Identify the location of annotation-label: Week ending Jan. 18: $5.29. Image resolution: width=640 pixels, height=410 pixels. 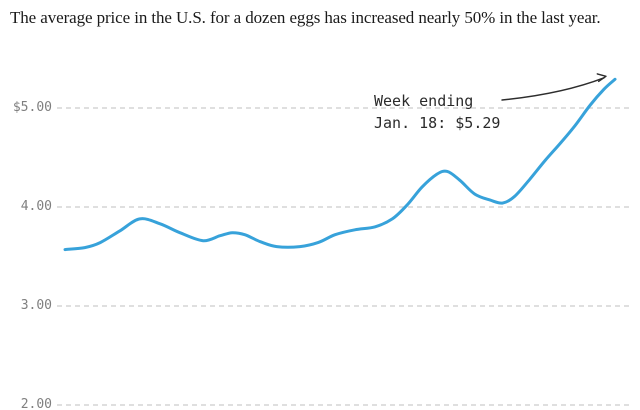
(437, 112).